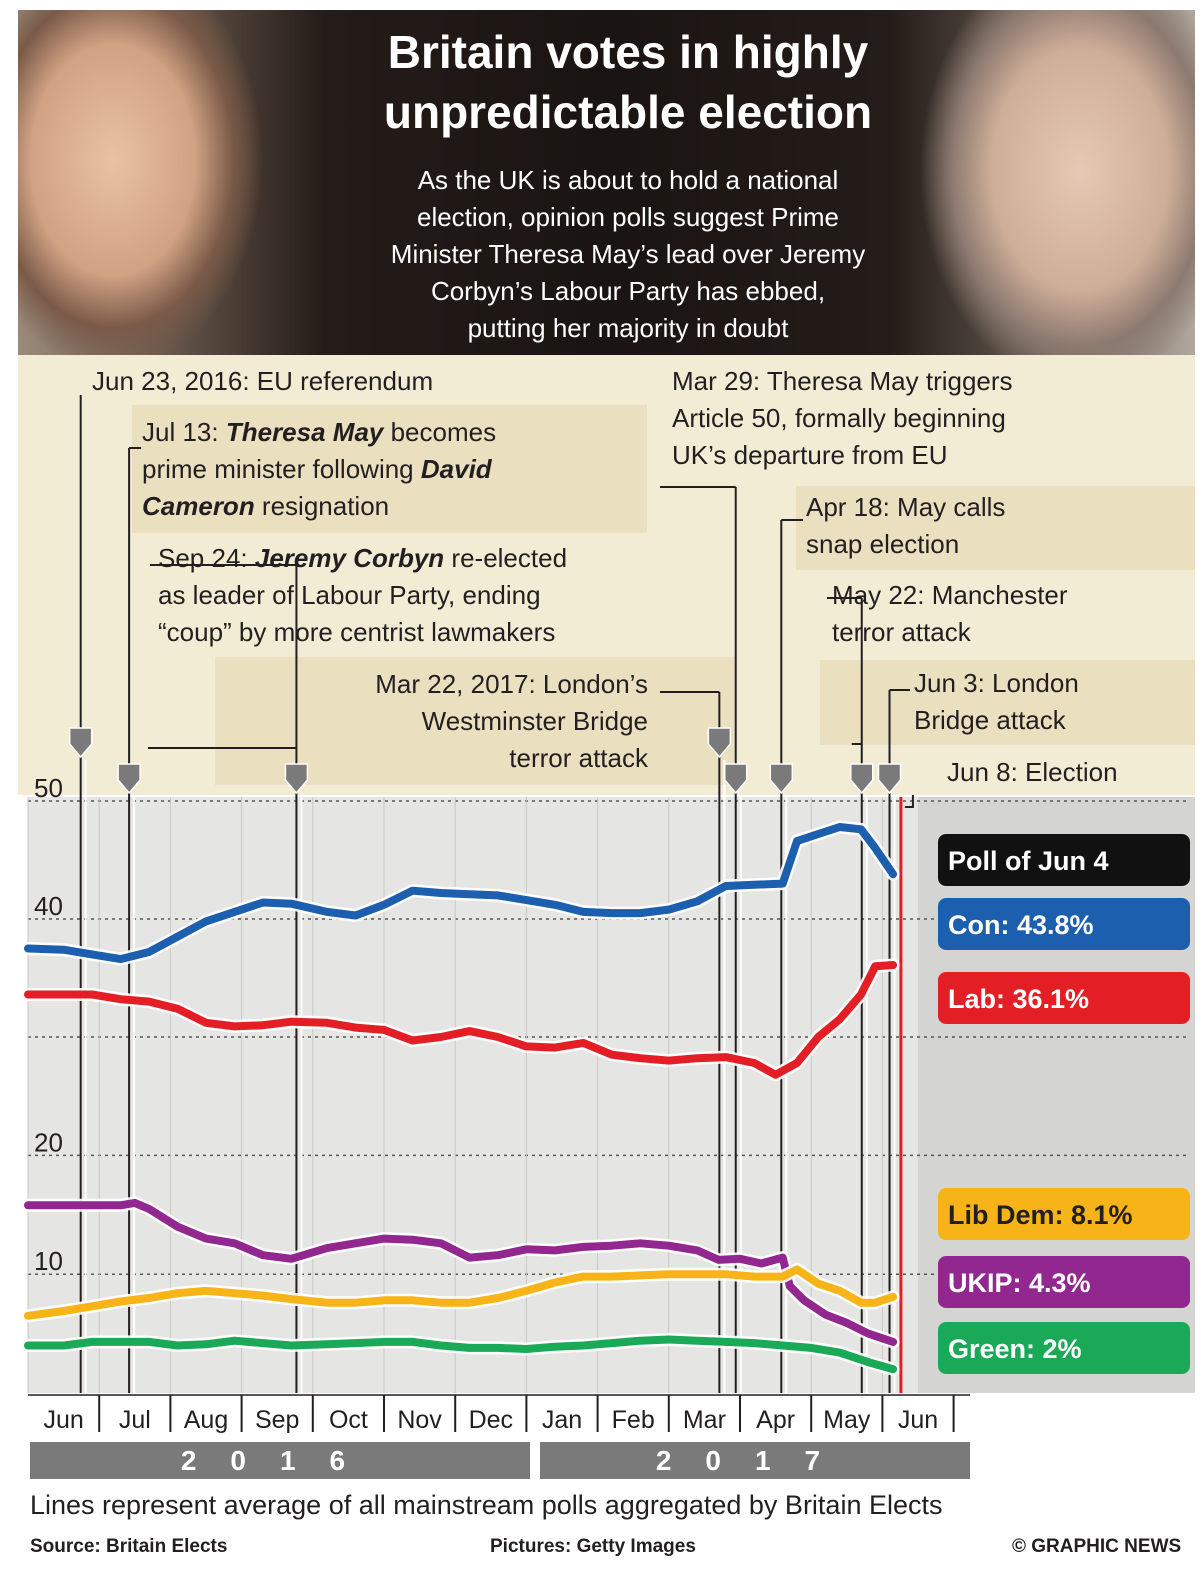 The width and height of the screenshot is (1200, 1575). Describe the element at coordinates (349, 558) in the screenshot. I see `annotation-name: Jeremy Corbyn` at that location.